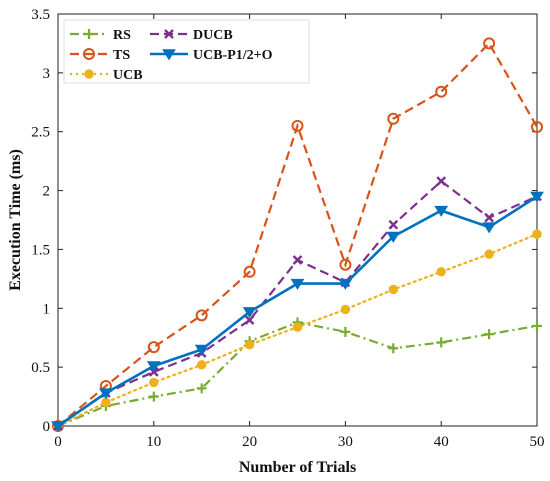 This screenshot has width=550, height=481. Describe the element at coordinates (441, 442) in the screenshot. I see `x-tick-label: 40` at that location.